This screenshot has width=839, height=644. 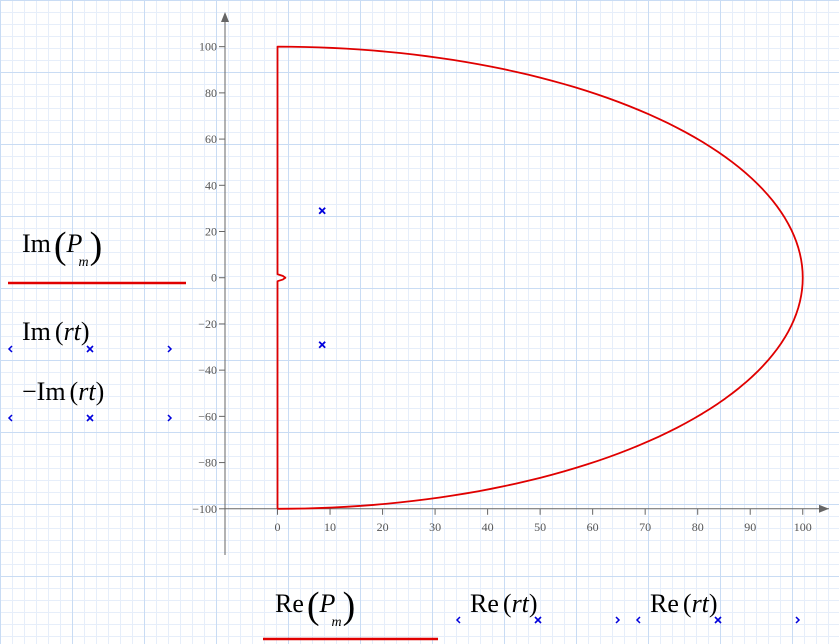 What do you see at coordinates (211, 93) in the screenshot?
I see `y-tick-label: 80` at bounding box center [211, 93].